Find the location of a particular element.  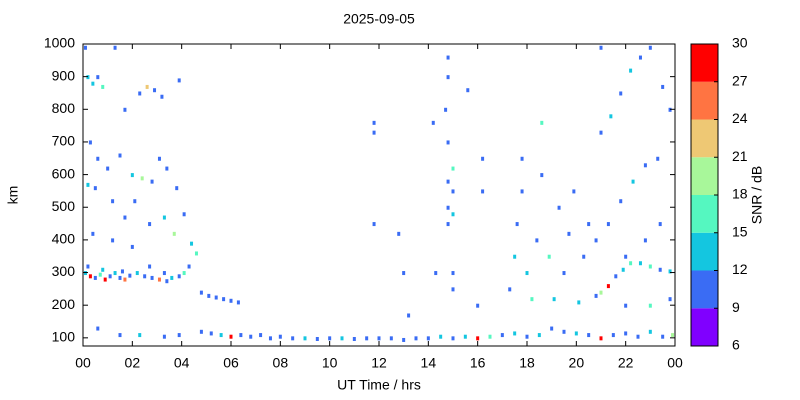

y-tick-label: 1000 is located at coordinates (59, 43).